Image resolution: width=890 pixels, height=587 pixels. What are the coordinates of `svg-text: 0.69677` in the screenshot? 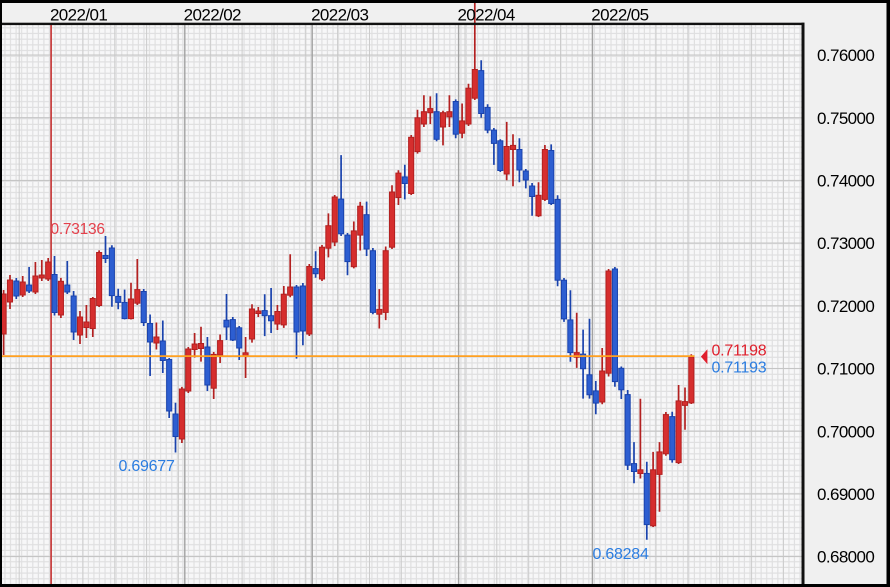 It's located at (147, 466).